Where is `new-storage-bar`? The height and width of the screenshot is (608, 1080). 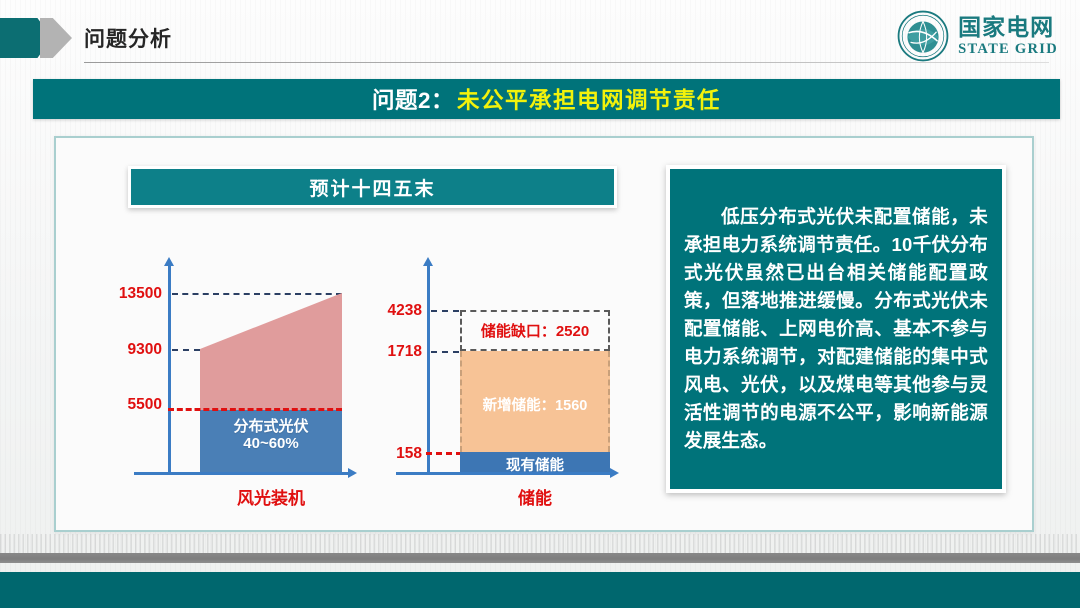 new-storage-bar is located at coordinates (535, 401).